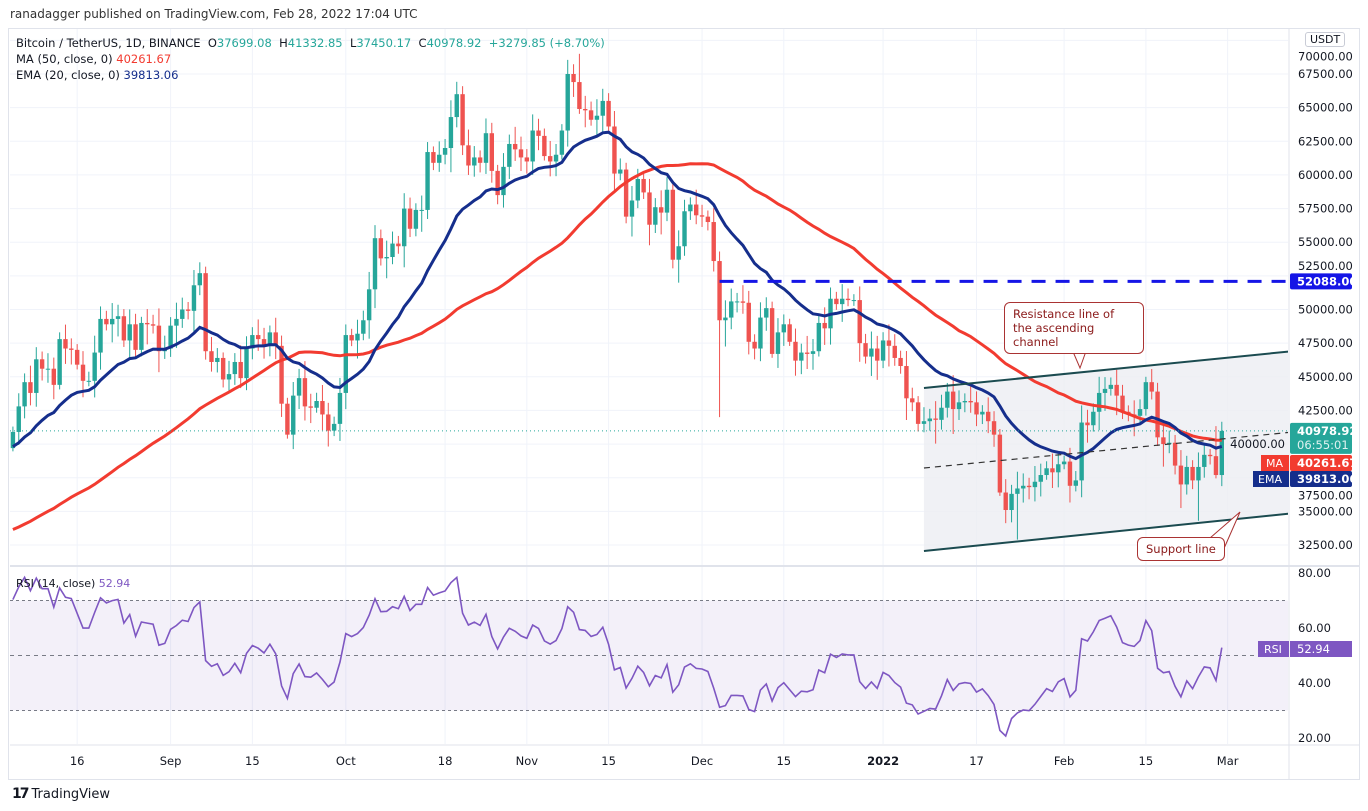 The image size is (1368, 811). I want to click on channel-resistance-line, so click(1105, 370).